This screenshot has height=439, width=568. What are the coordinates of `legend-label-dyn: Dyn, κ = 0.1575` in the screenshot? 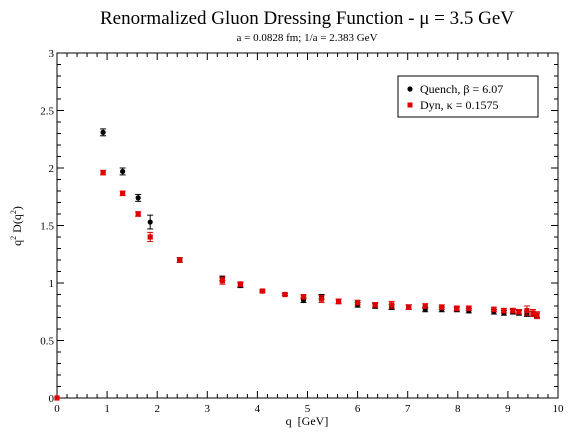 It's located at (459, 105).